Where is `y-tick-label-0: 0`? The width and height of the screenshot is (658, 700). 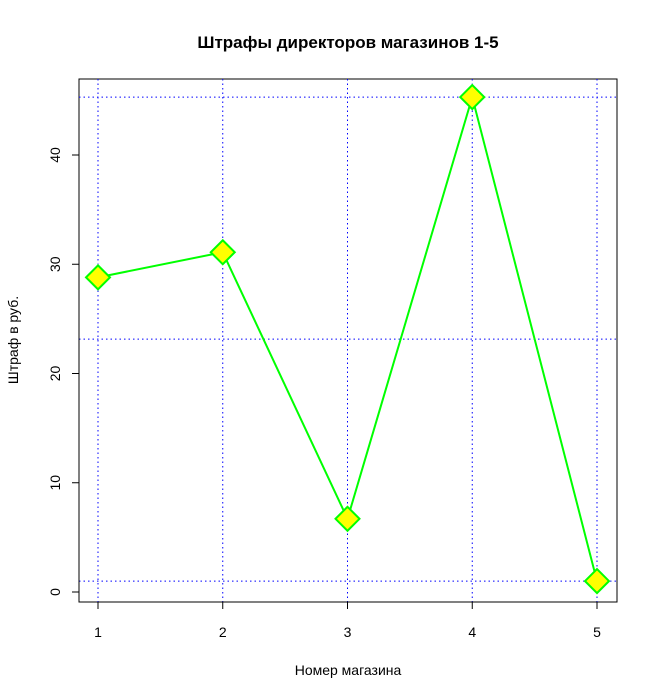 y-tick-label-0: 0 is located at coordinates (55, 592).